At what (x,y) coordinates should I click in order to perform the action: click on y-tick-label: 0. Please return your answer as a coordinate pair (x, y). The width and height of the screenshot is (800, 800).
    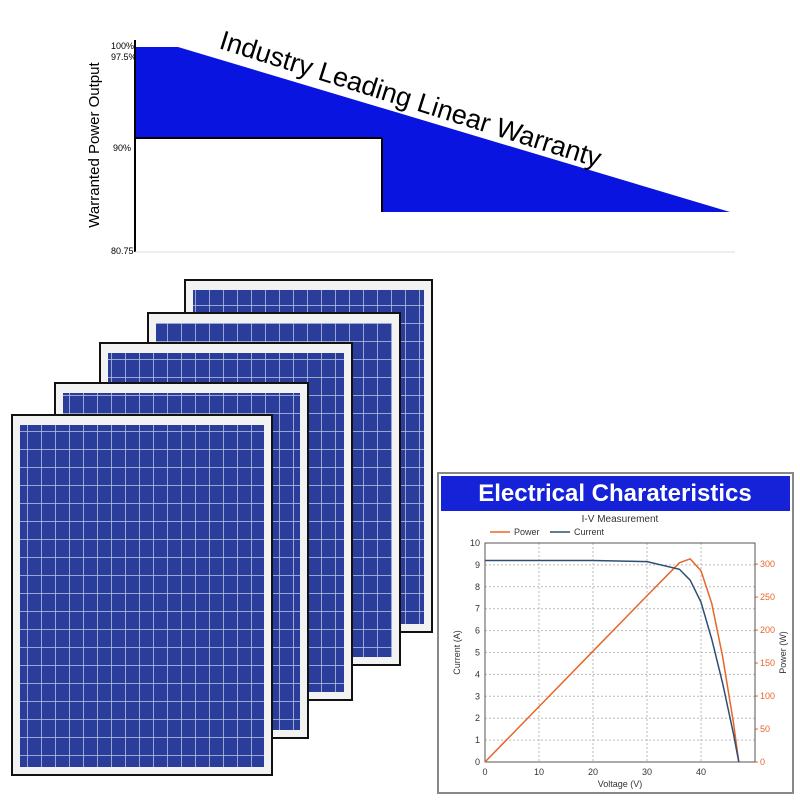
    Looking at the image, I should click on (477, 762).